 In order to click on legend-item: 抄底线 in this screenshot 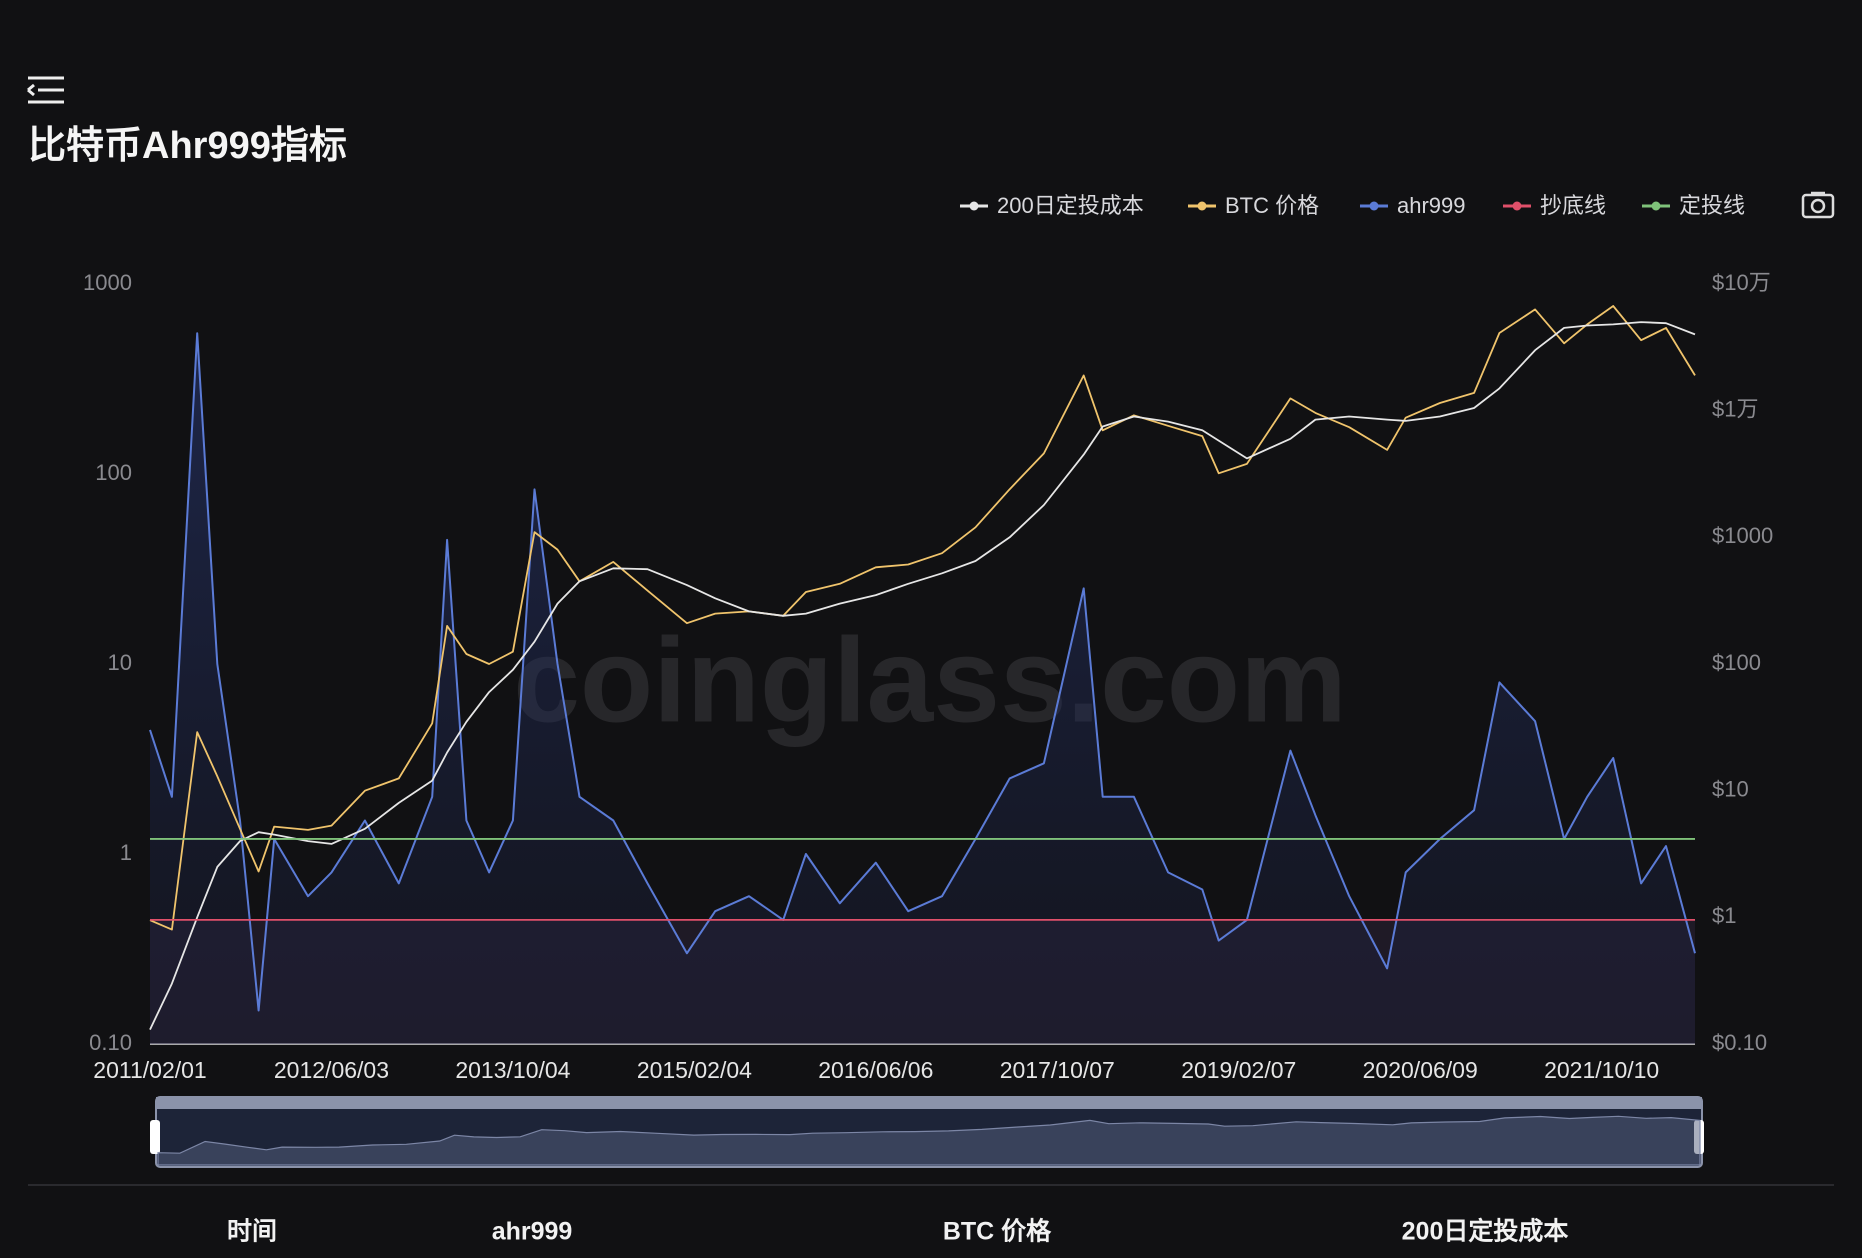, I will do `click(1554, 205)`.